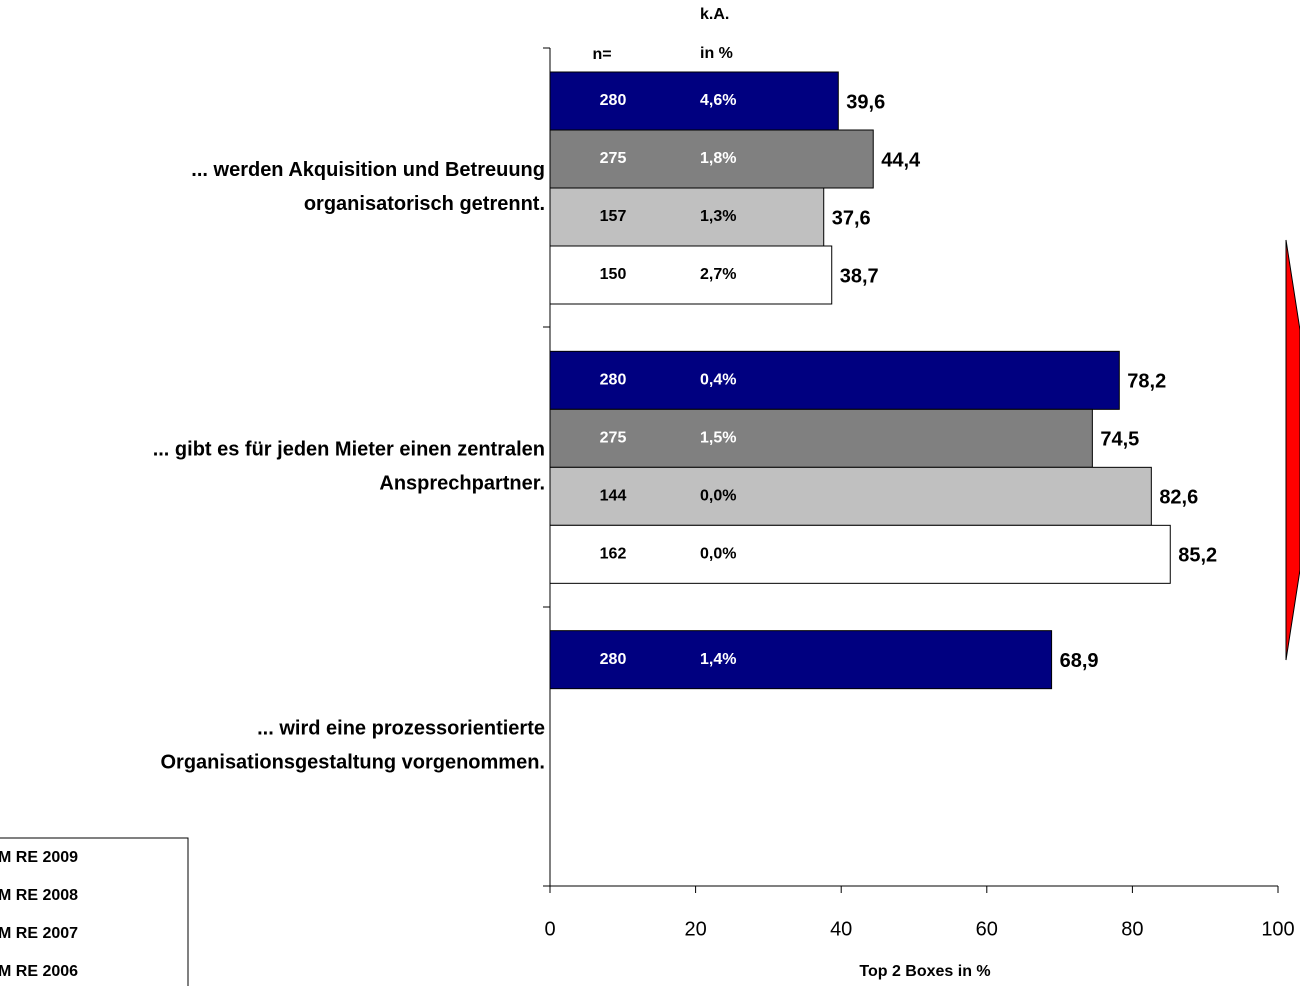 Image resolution: width=1300 pixels, height=986 pixels. I want to click on legend-label: M RE 2008, so click(39, 895).